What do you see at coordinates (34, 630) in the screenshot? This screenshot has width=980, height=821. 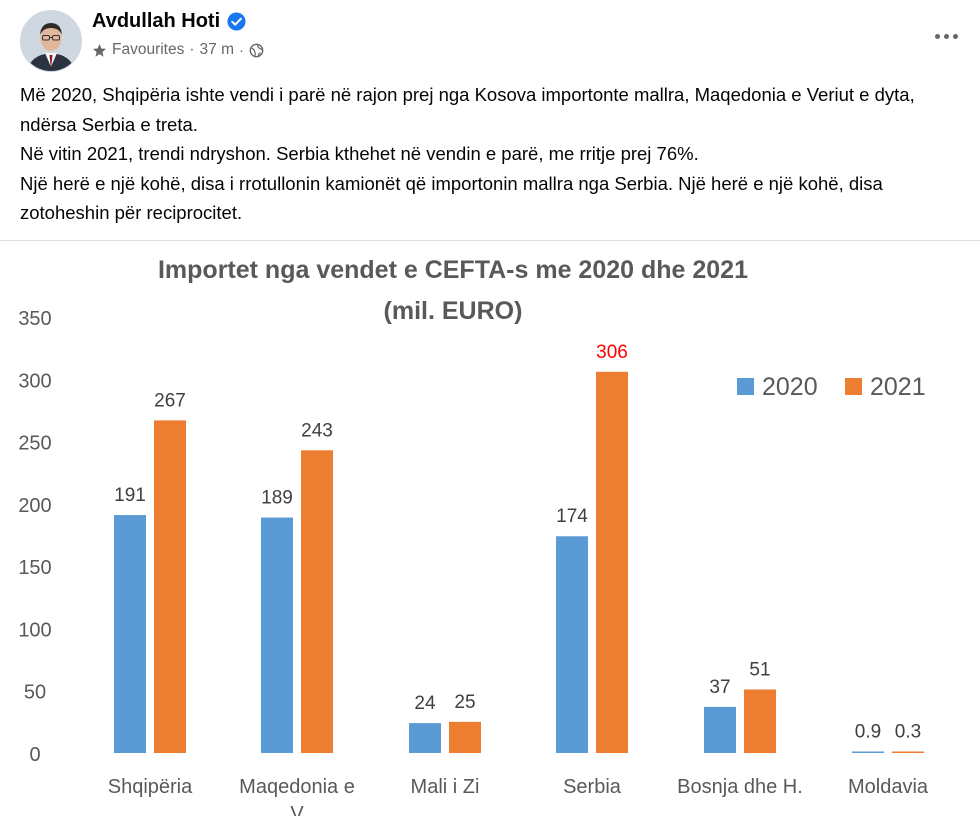 I see `y-tick-label: 100` at bounding box center [34, 630].